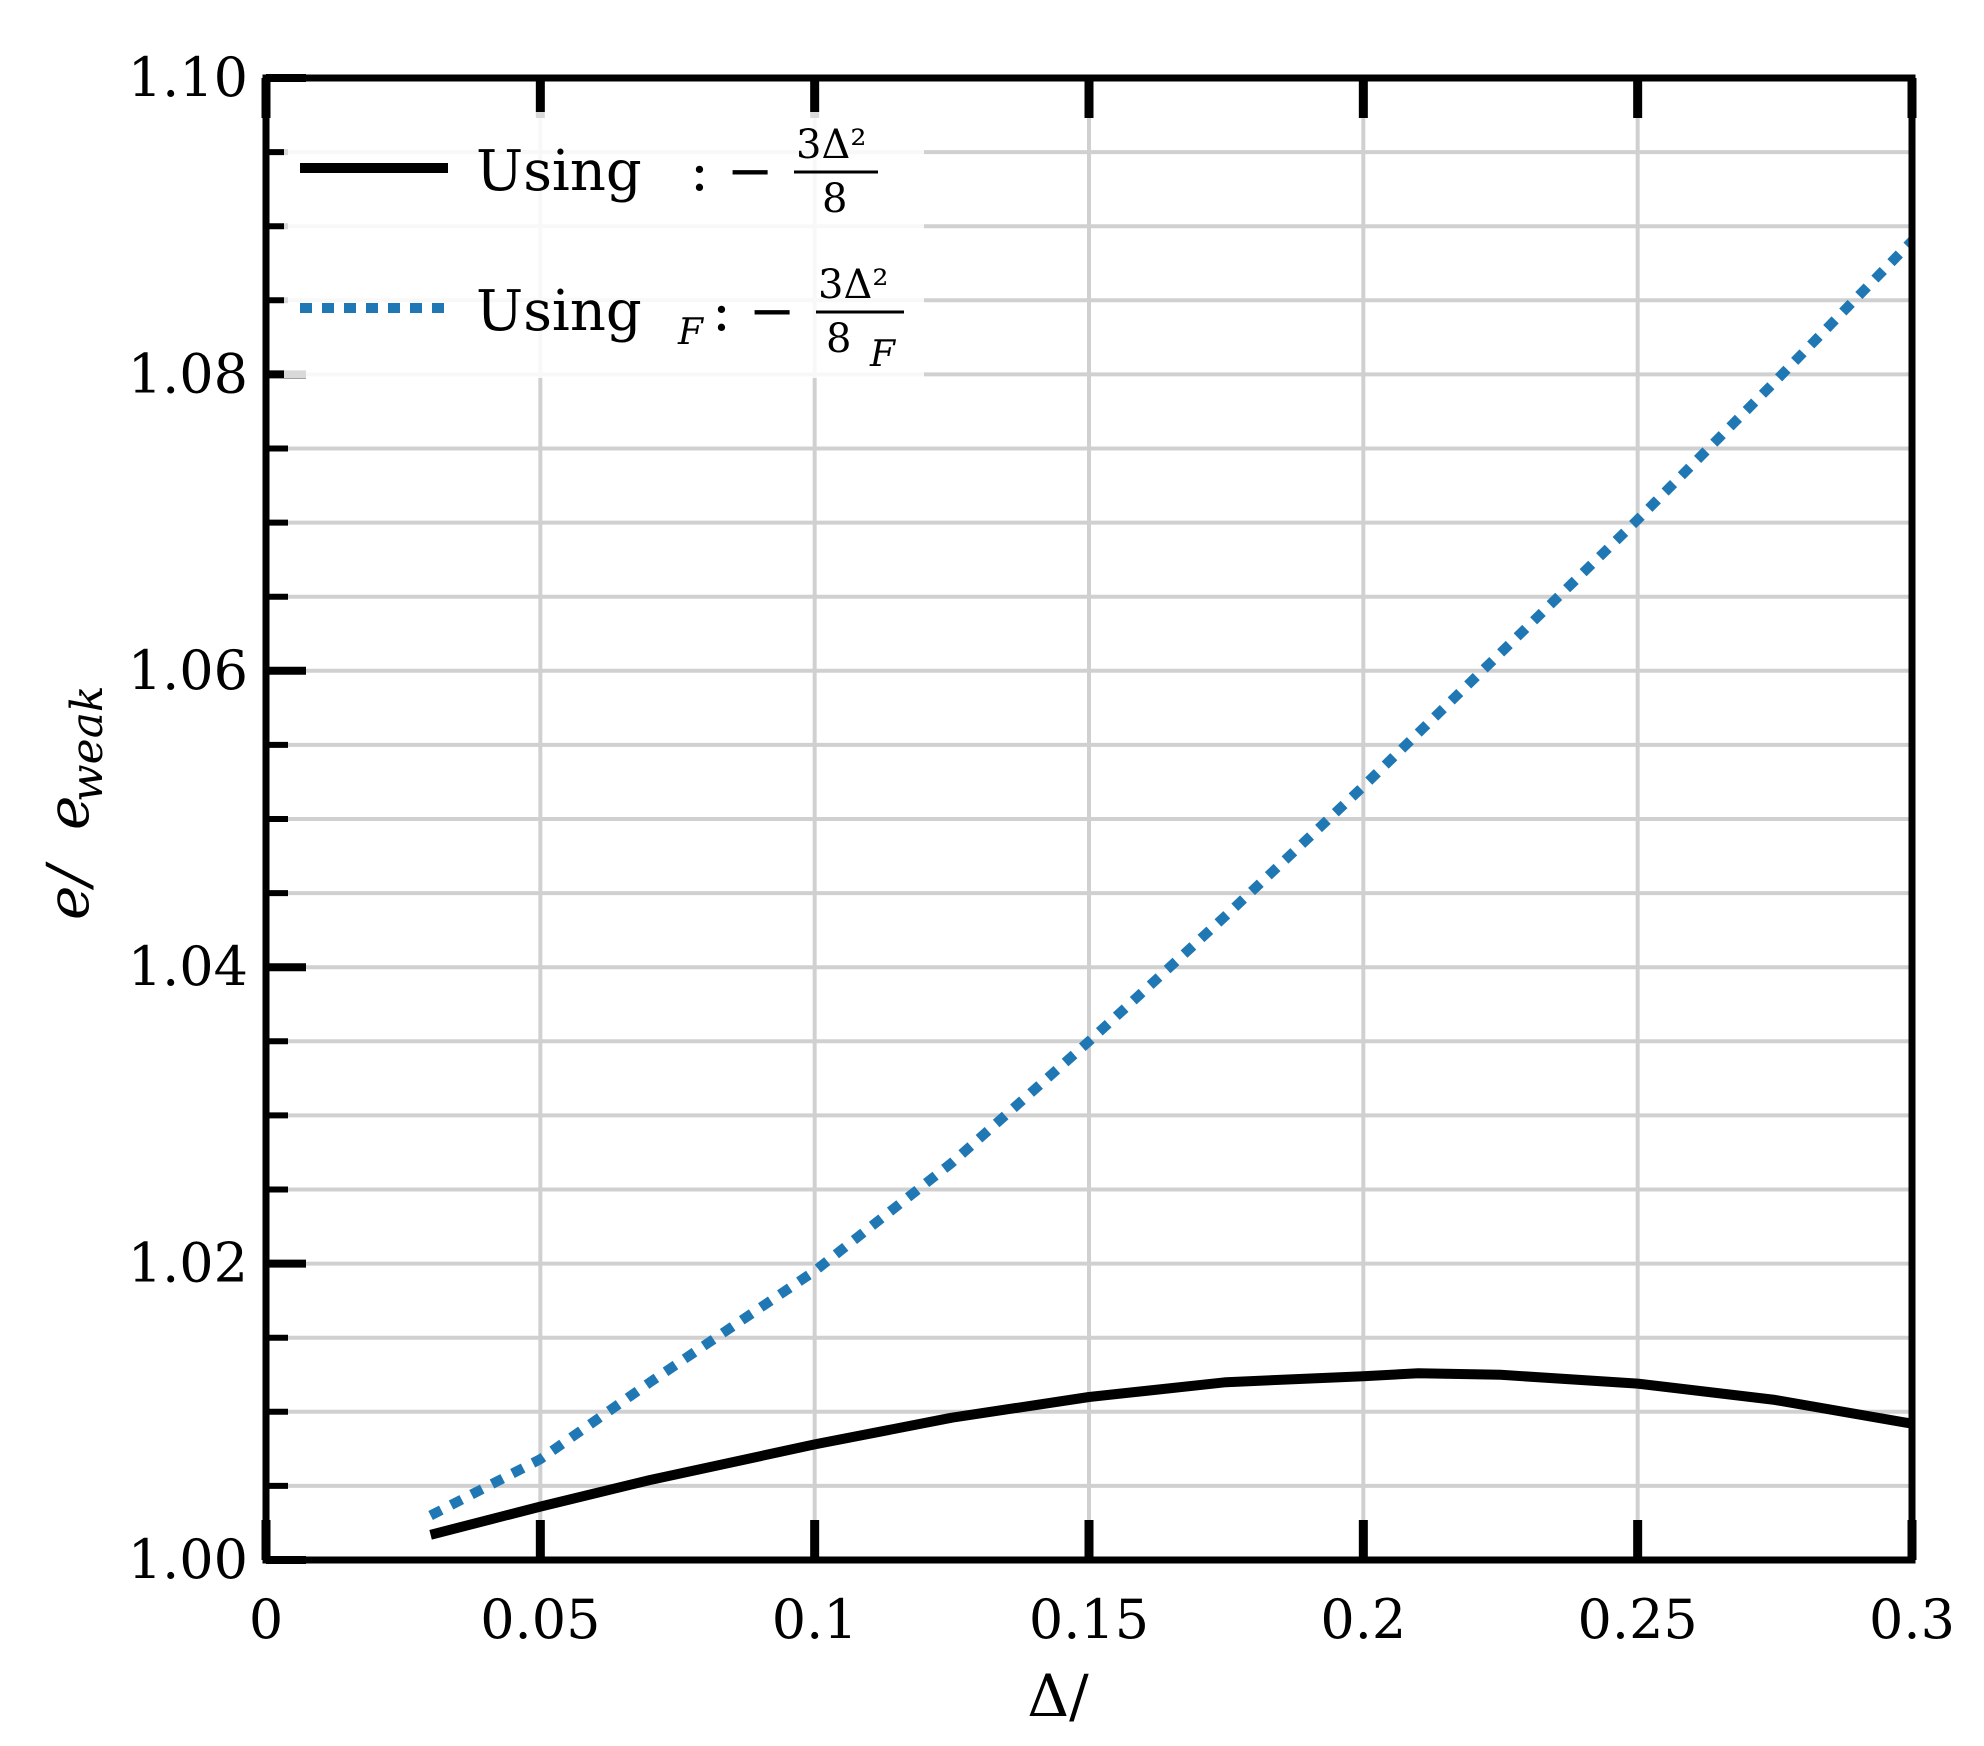 The image size is (1984, 1746). Describe the element at coordinates (834, 199) in the screenshot. I see `legend-denominator-series-1: 8` at that location.